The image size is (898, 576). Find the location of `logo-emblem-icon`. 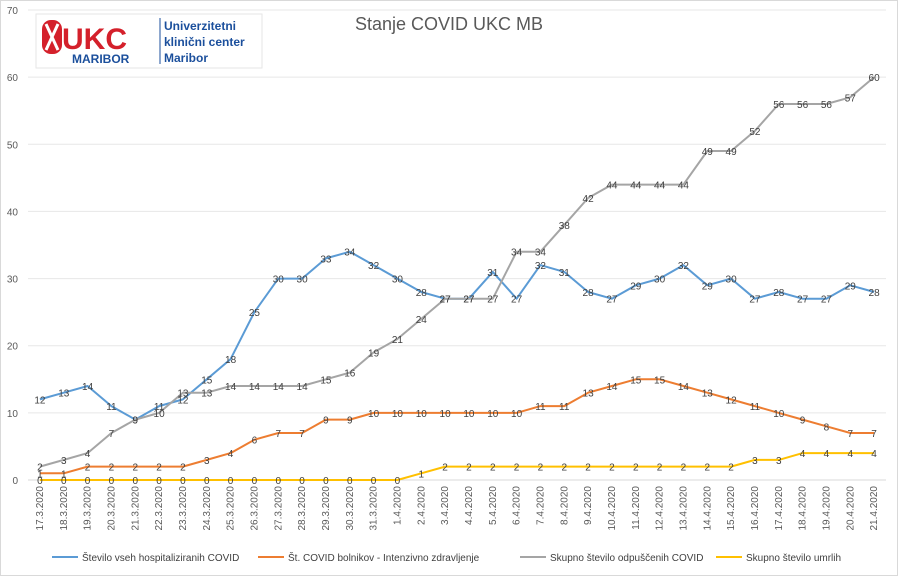

logo-emblem-icon is located at coordinates (52, 37).